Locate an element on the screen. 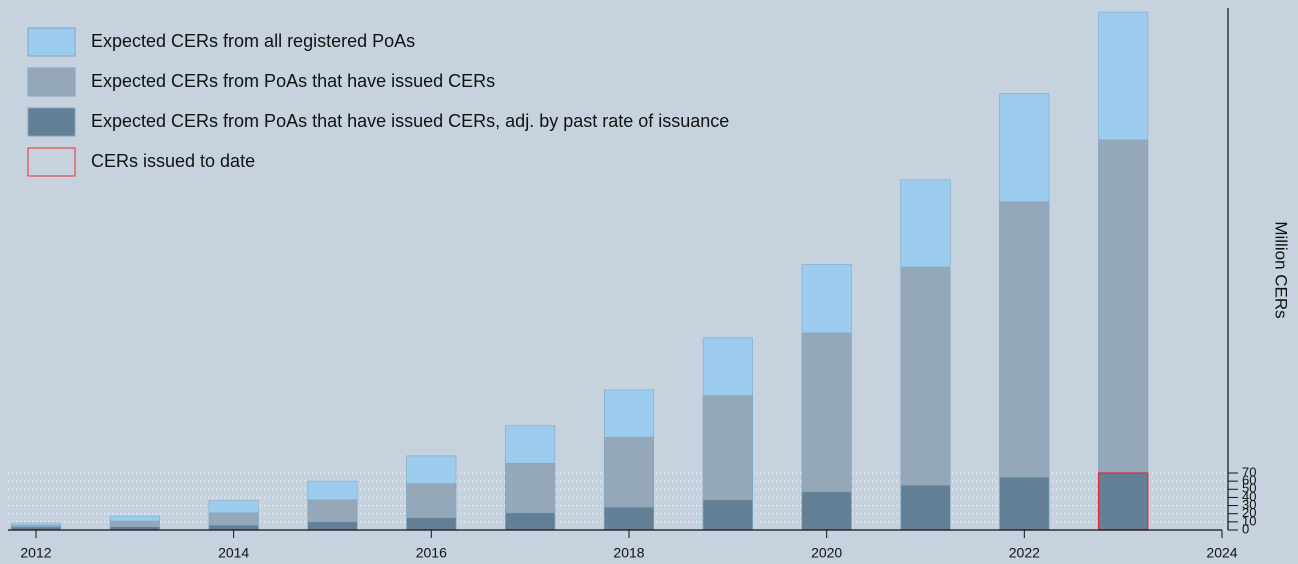 This screenshot has height=564, width=1298. y-tick-label: 40 is located at coordinates (1249, 496).